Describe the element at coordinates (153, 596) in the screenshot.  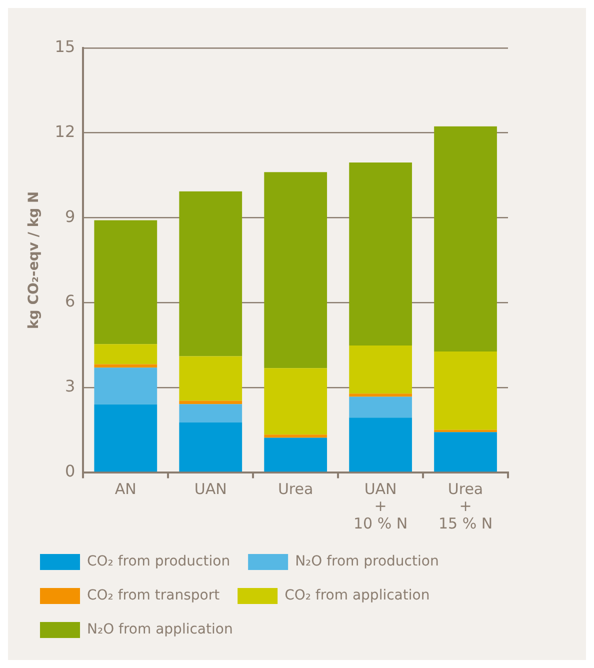
I see `legend-label: CO₂ from transport` at that location.